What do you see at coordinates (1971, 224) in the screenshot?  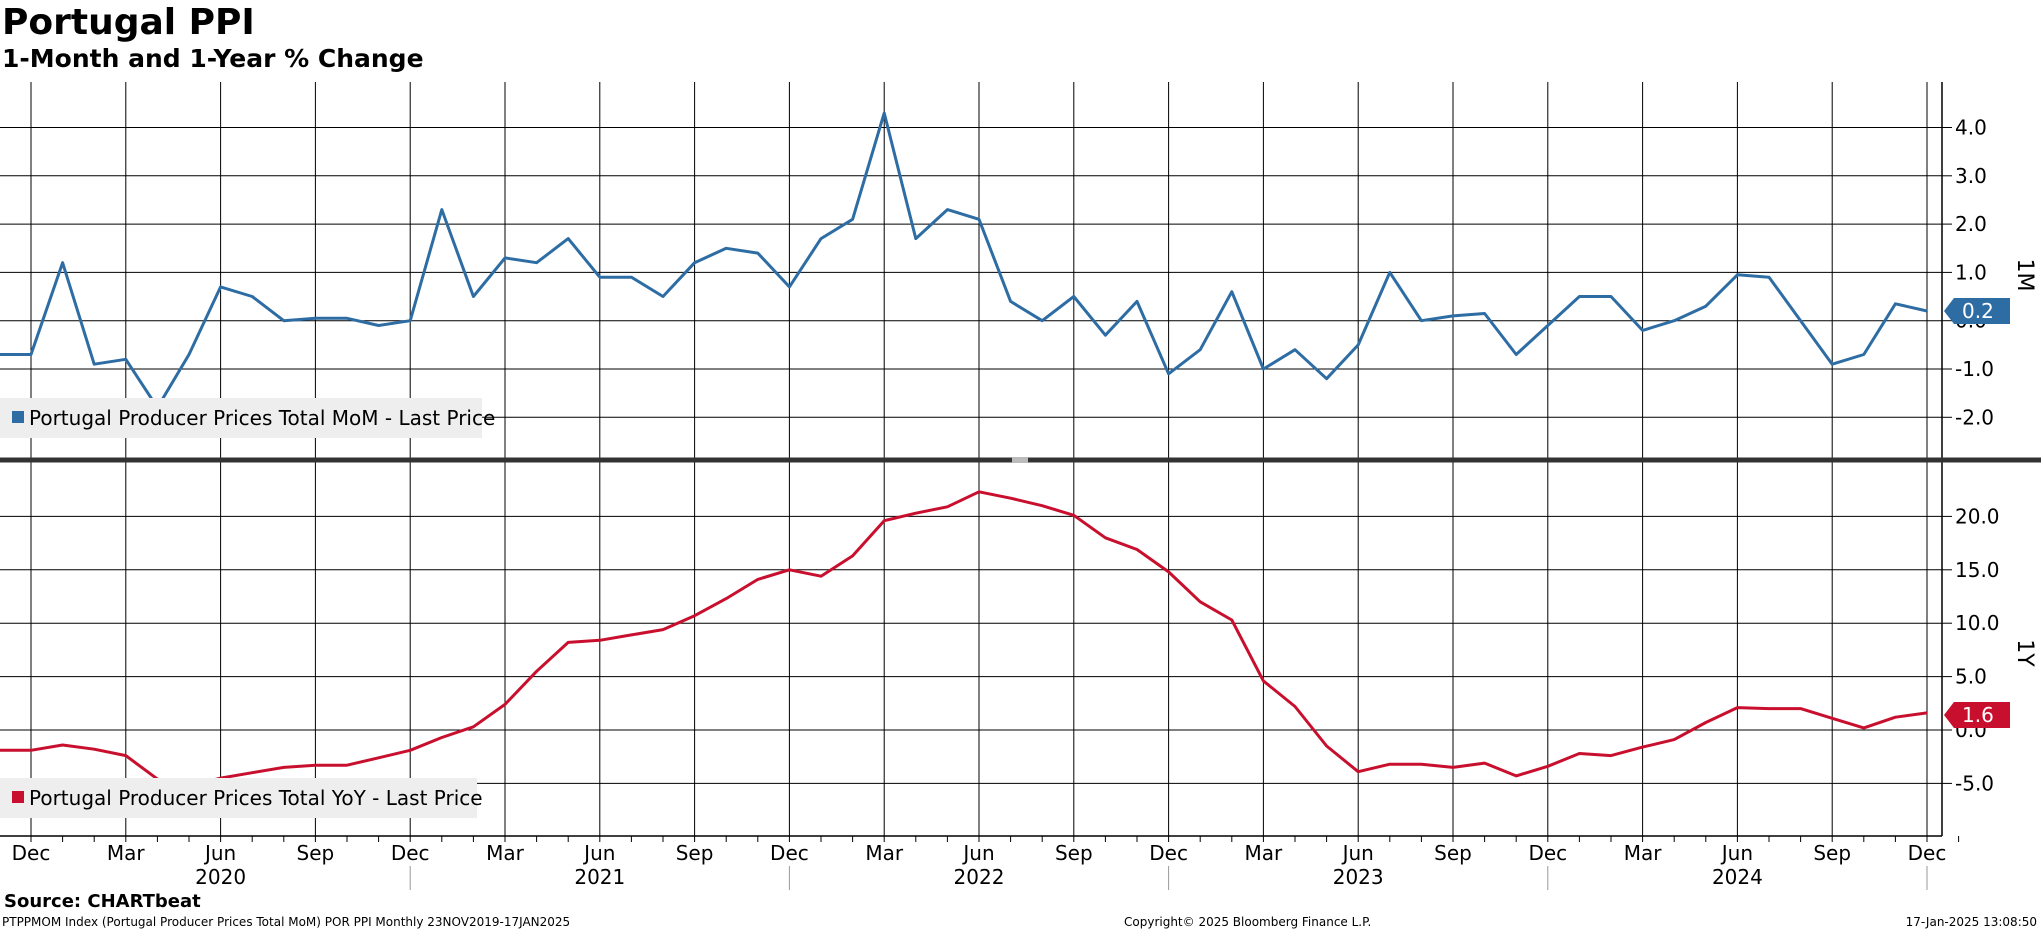 I see `y-tick-label: 2.0` at bounding box center [1971, 224].